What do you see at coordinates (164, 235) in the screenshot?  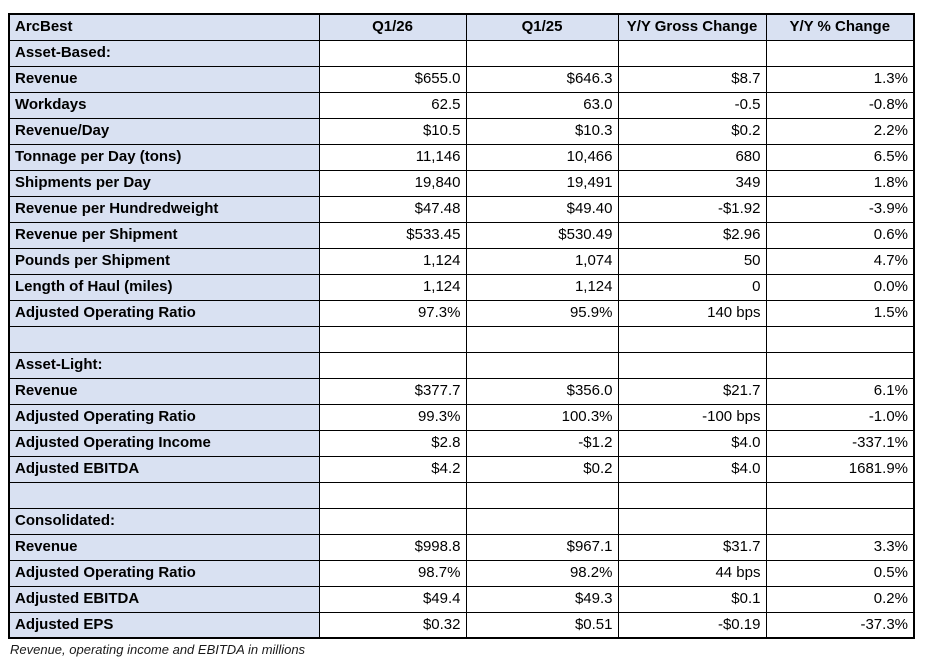 I see `row-label: Revenue per Shipment` at bounding box center [164, 235].